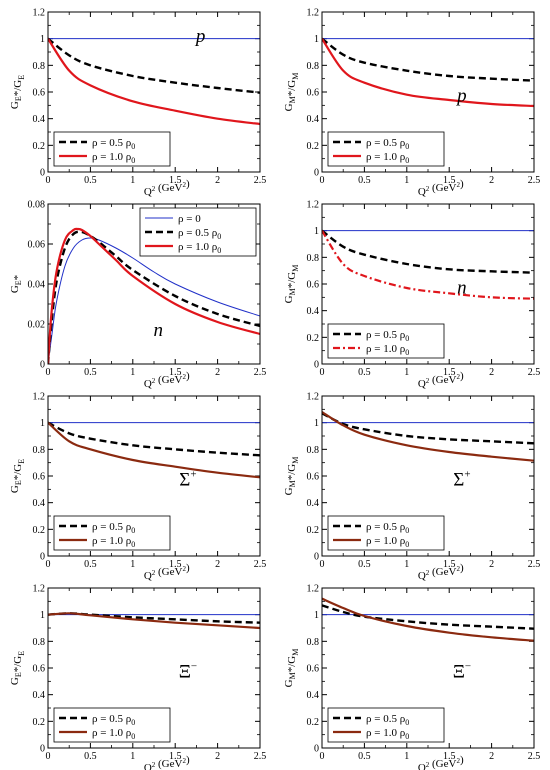  I want to click on y-tick-label-nE-1: 0.02, so click(37, 325).